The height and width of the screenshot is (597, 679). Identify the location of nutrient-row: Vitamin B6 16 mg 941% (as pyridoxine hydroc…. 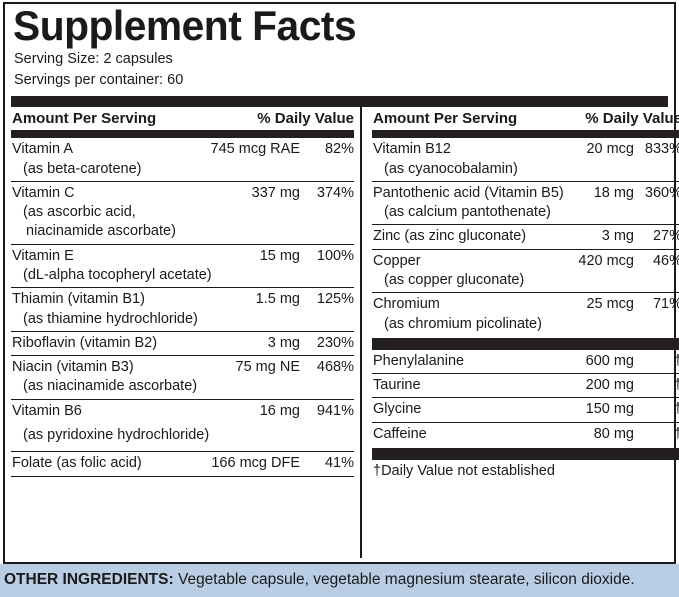
(182, 425).